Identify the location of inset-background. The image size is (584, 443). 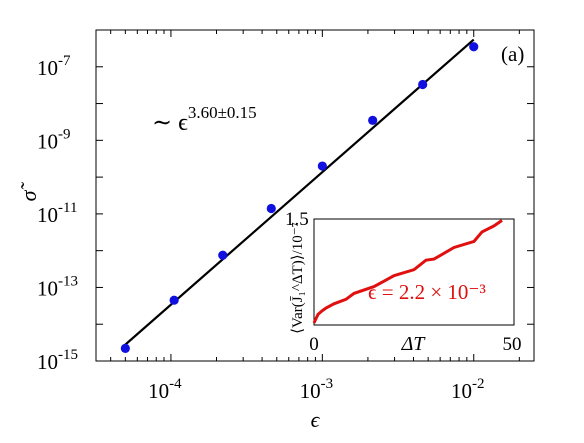
(414, 272).